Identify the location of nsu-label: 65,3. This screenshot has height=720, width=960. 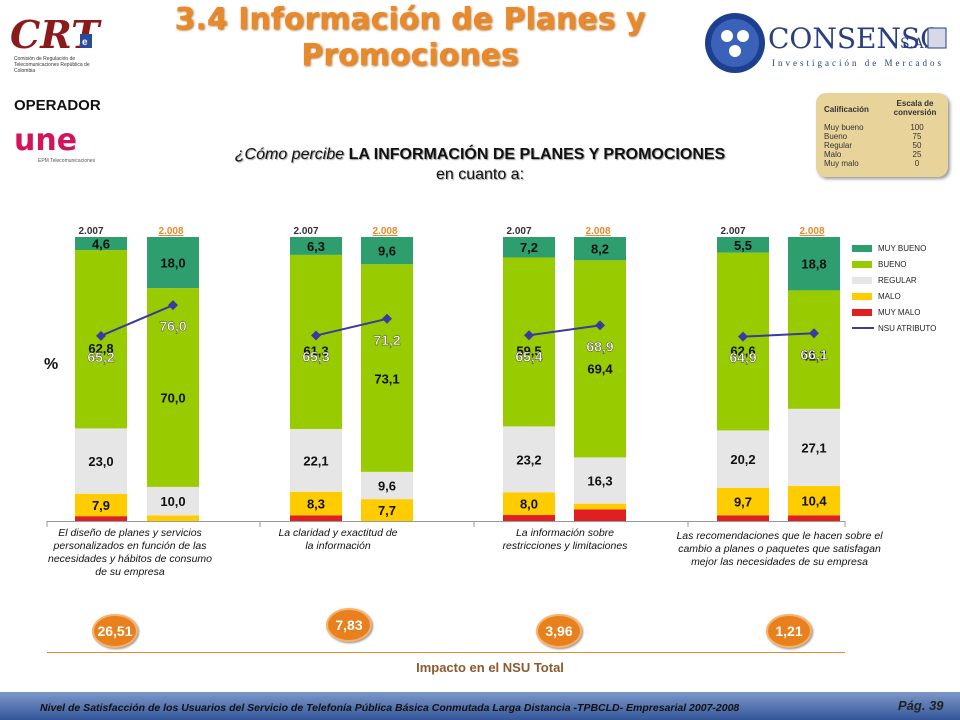
(315, 357).